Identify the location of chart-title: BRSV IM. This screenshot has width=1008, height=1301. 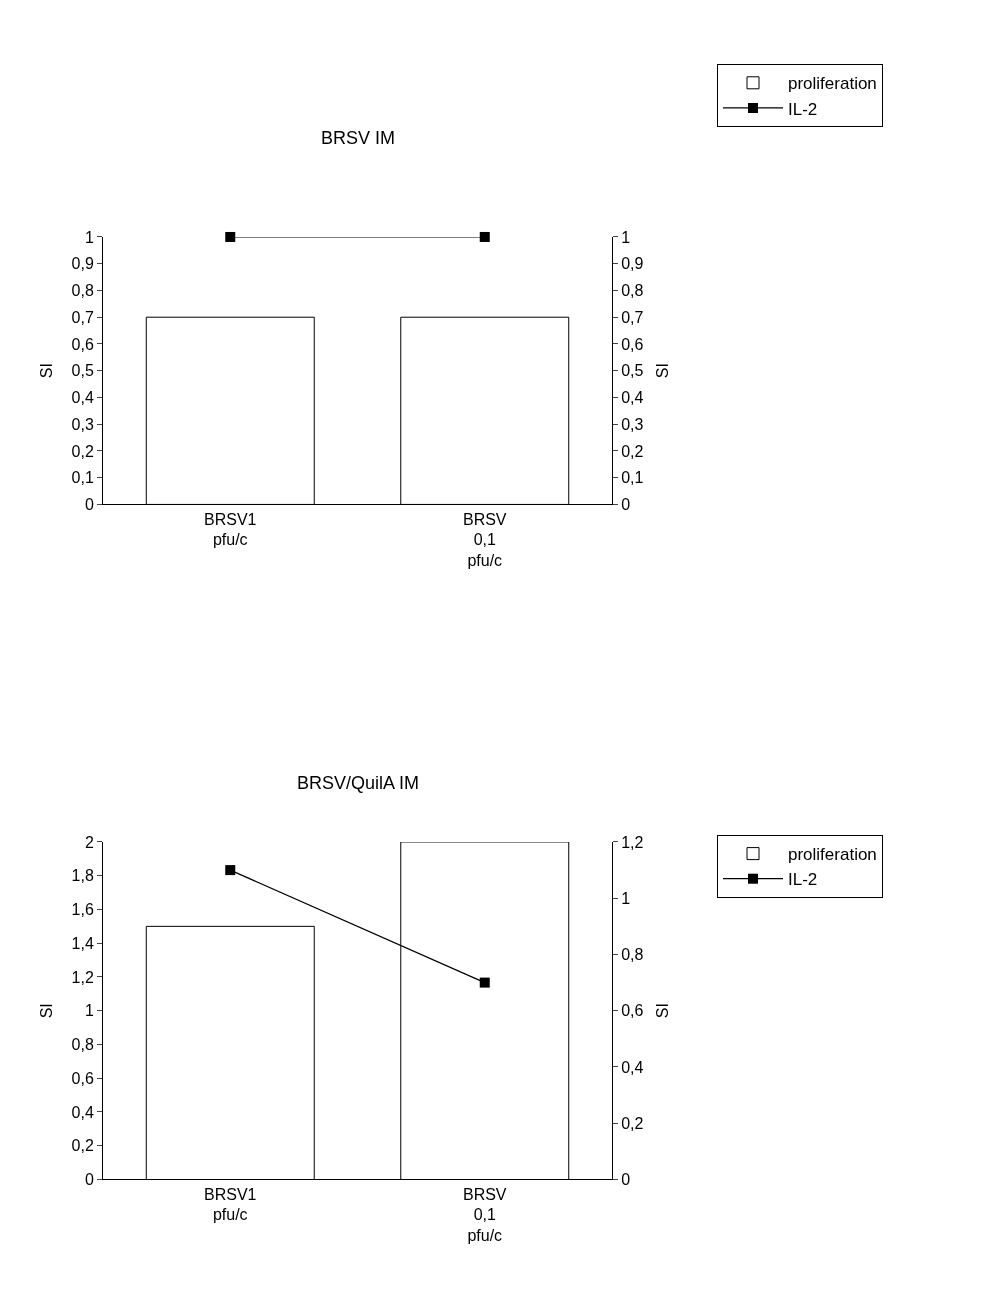
(358, 138).